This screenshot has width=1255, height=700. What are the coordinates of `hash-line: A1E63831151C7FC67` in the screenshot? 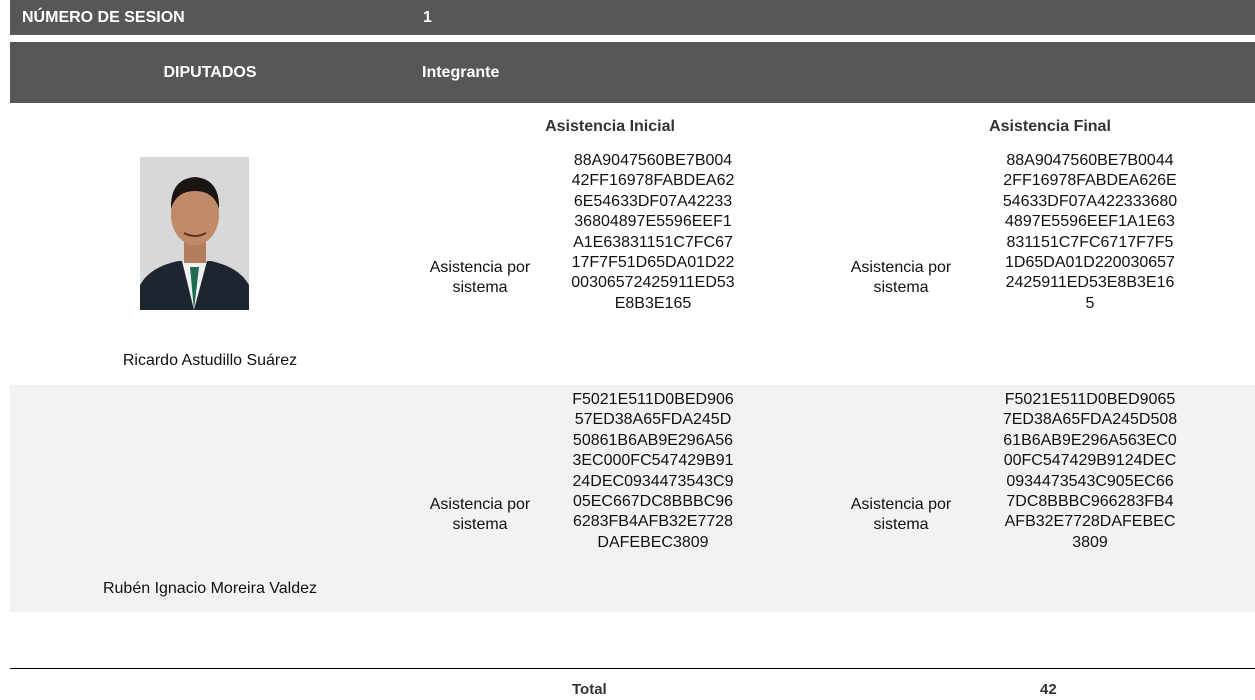 It's located at (653, 242).